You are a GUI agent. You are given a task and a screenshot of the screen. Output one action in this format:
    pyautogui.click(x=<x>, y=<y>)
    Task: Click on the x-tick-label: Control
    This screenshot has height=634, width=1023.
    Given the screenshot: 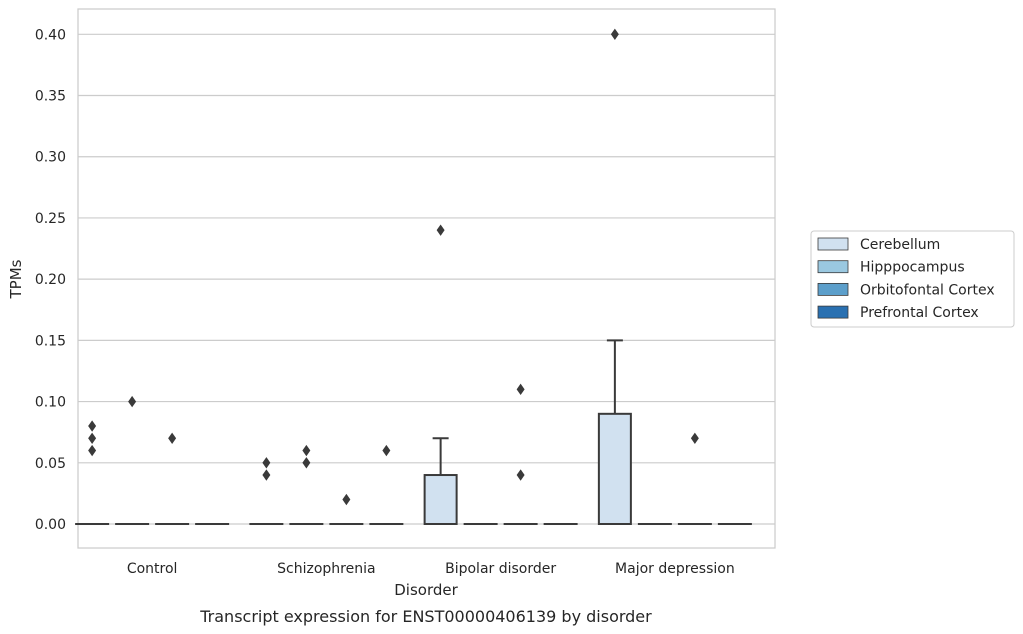 What is the action you would take?
    pyautogui.click(x=152, y=569)
    